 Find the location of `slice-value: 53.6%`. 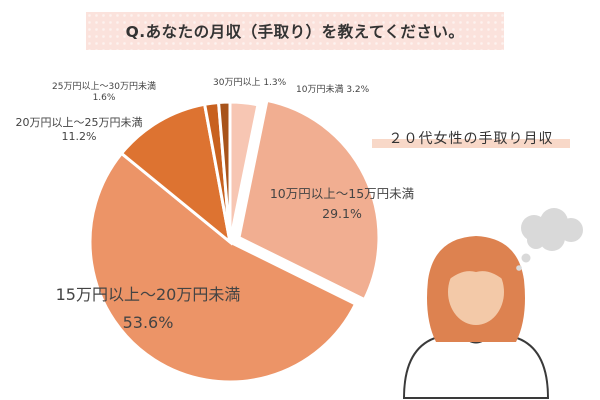

slice-value: 53.6% is located at coordinates (148, 322).